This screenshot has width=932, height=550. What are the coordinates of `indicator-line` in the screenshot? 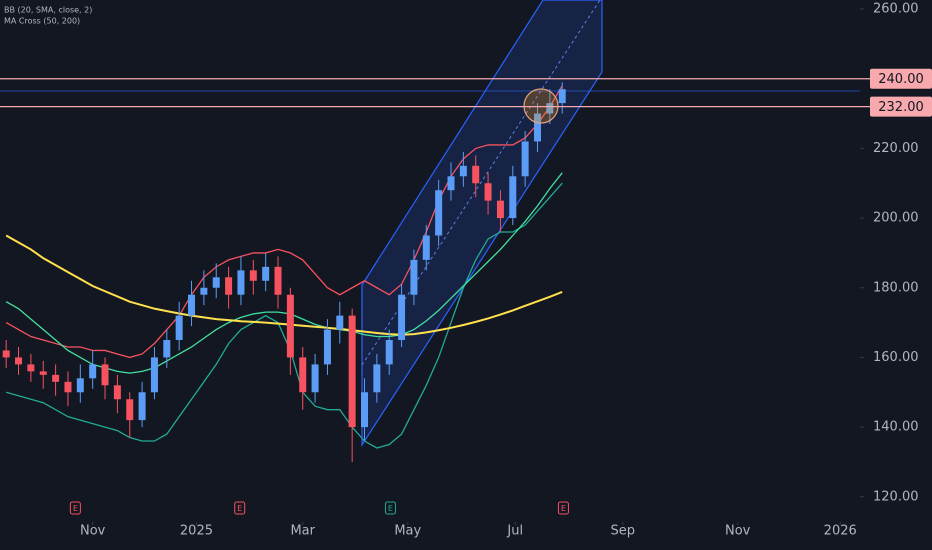 It's located at (284, 285).